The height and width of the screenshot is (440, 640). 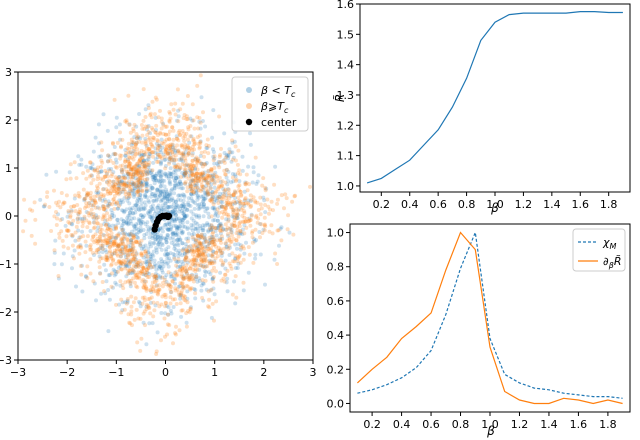 I want to click on rtilde-xtick-label: 1.0, so click(x=495, y=204).